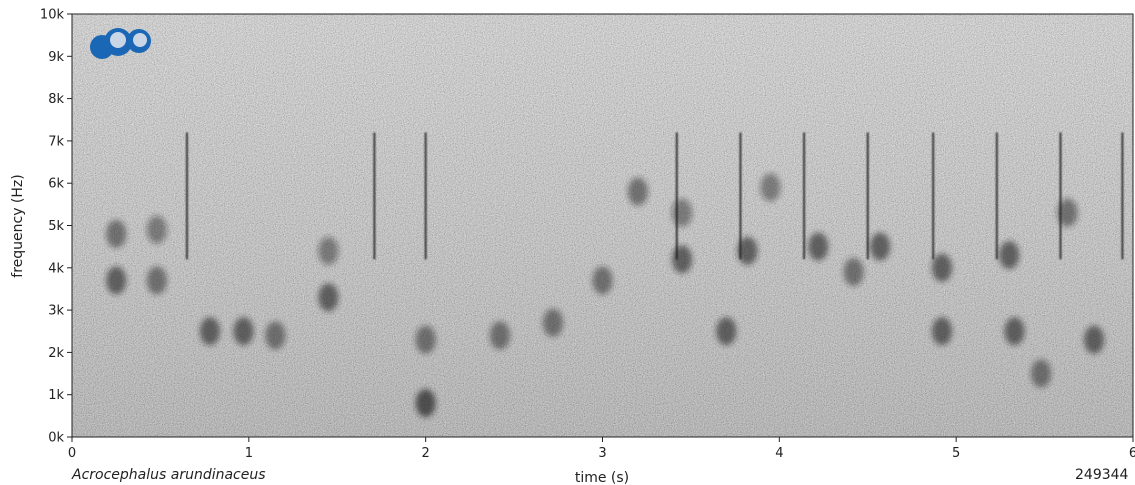 Image resolution: width=1135 pixels, height=485 pixels. What do you see at coordinates (56, 353) in the screenshot?
I see `y-tick-label: 2k` at bounding box center [56, 353].